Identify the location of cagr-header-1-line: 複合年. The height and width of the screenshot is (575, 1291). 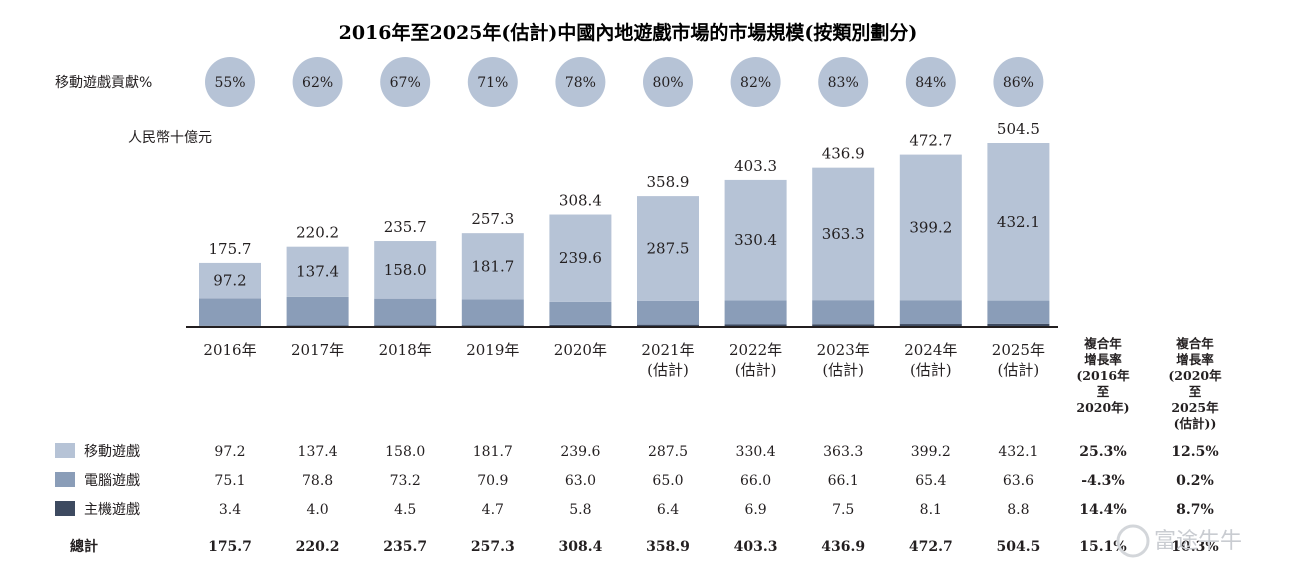
(1102, 343).